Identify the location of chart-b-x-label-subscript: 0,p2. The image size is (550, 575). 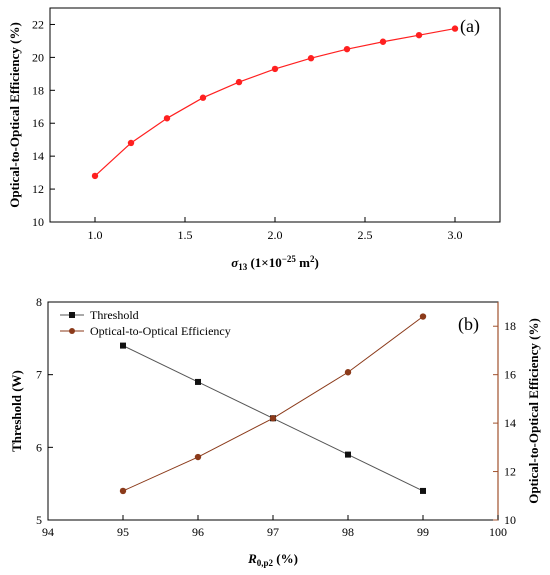
(265, 563).